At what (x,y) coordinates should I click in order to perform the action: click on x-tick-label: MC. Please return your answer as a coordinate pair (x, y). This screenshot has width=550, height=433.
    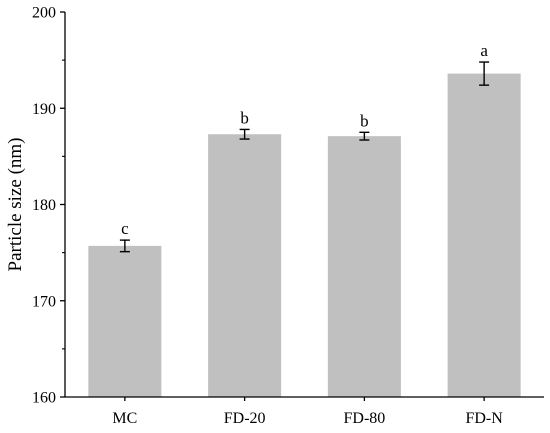
    Looking at the image, I should click on (124, 418).